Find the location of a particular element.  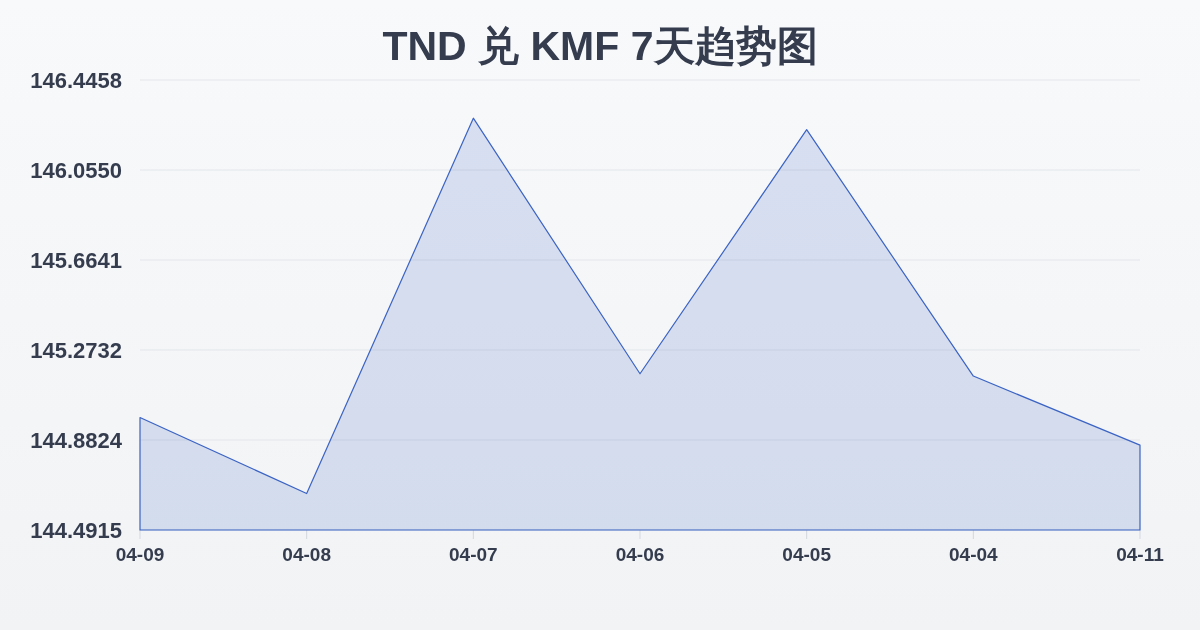

x-tick-label: 04-09 is located at coordinates (140, 554).